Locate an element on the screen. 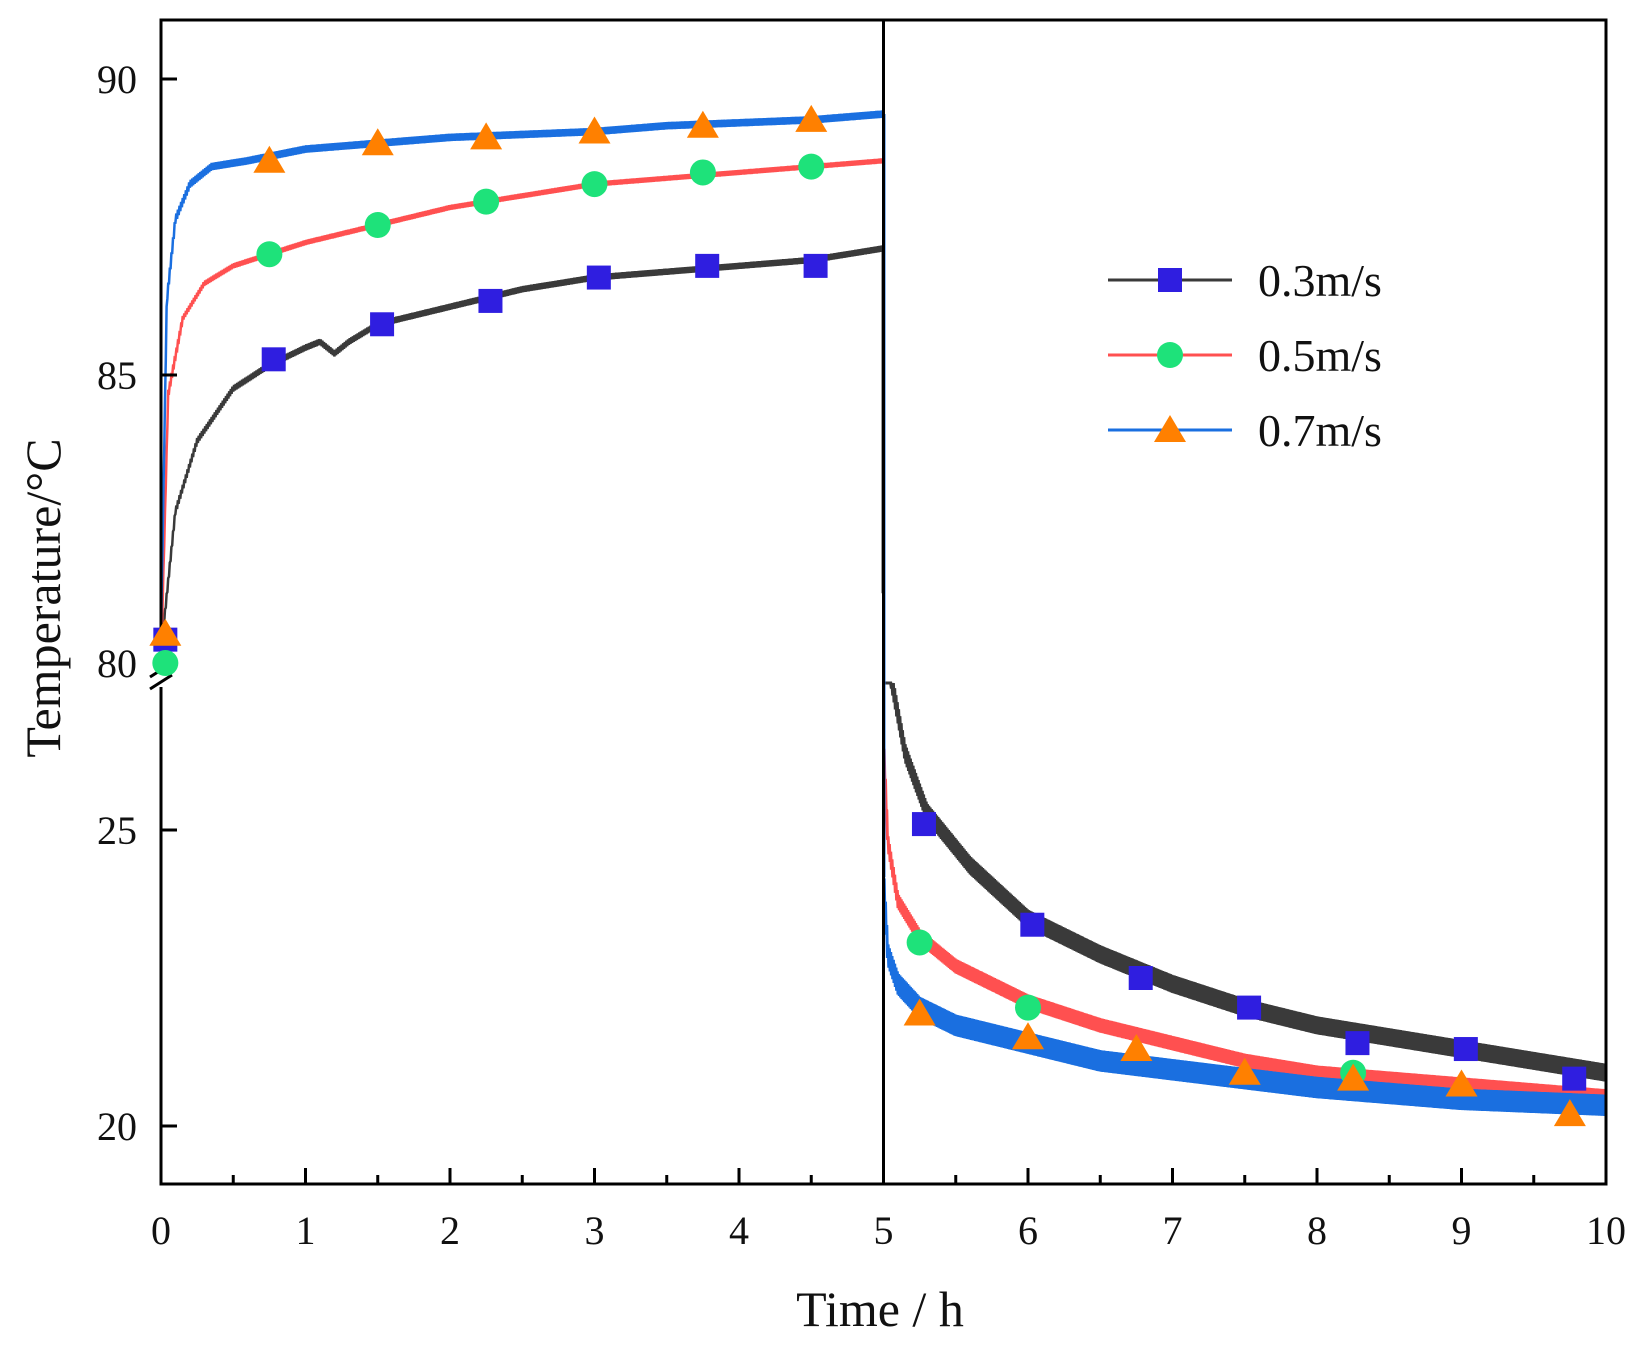  x-tick-label: 2 is located at coordinates (450, 1230).